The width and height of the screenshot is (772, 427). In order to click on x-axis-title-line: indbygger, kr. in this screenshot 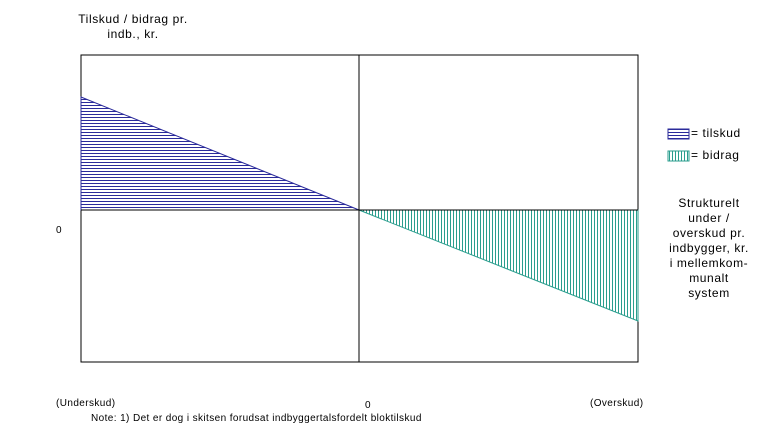, I will do `click(709, 248)`.